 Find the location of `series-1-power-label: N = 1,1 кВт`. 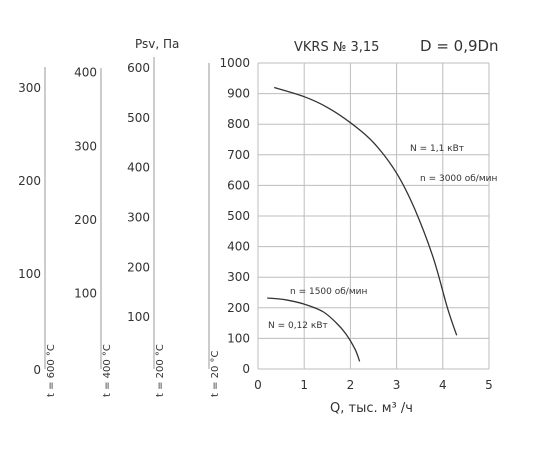

series-1-power-label: N = 1,1 кВт is located at coordinates (437, 149).